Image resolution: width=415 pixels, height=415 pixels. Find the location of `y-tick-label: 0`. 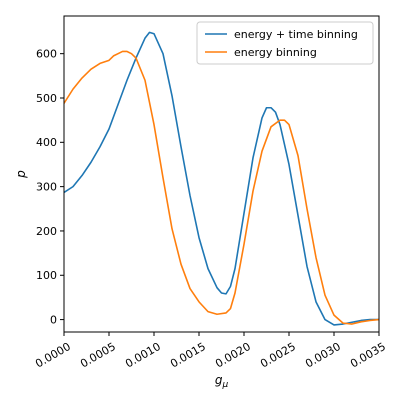

y-tick-label: 0 is located at coordinates (53, 319).